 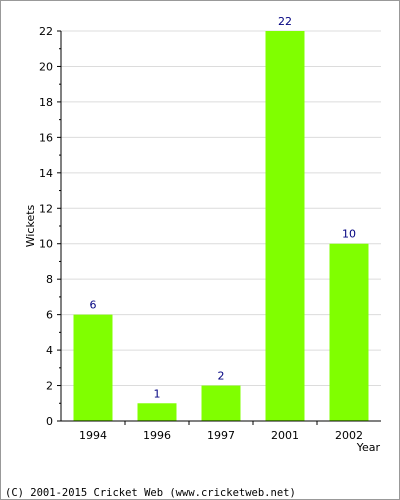 I want to click on bar-1996, so click(x=157, y=412).